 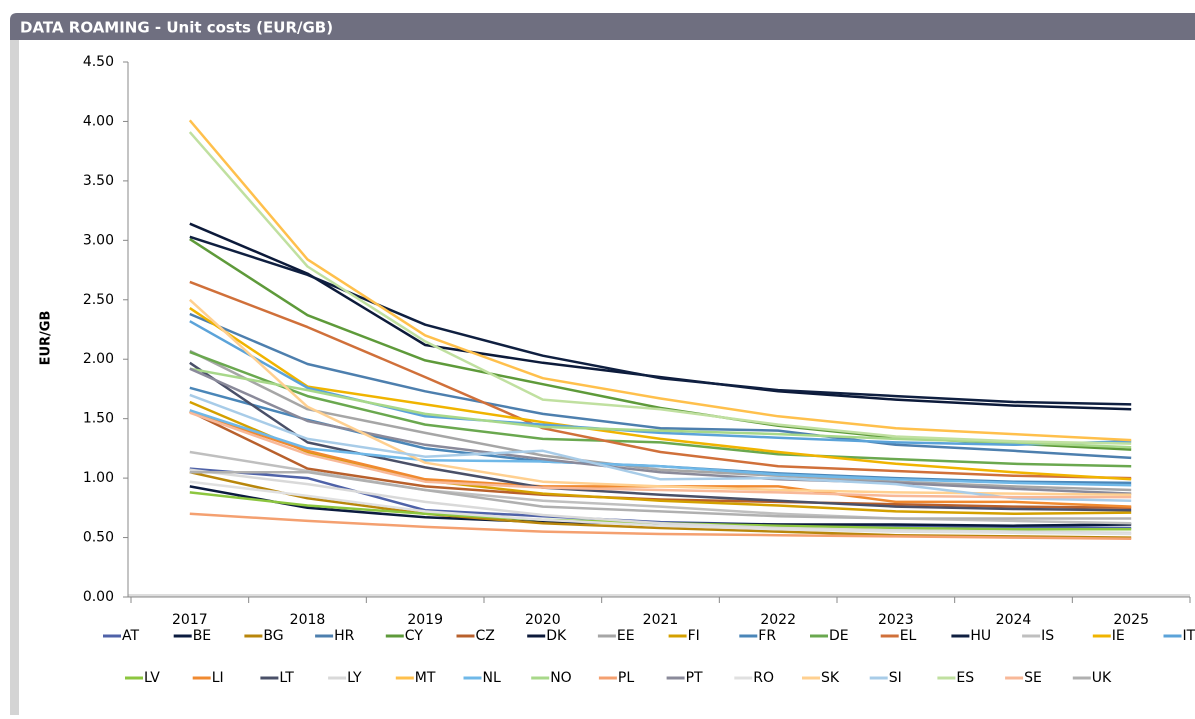 What do you see at coordinates (694, 636) in the screenshot?
I see `legend-label: FI` at bounding box center [694, 636].